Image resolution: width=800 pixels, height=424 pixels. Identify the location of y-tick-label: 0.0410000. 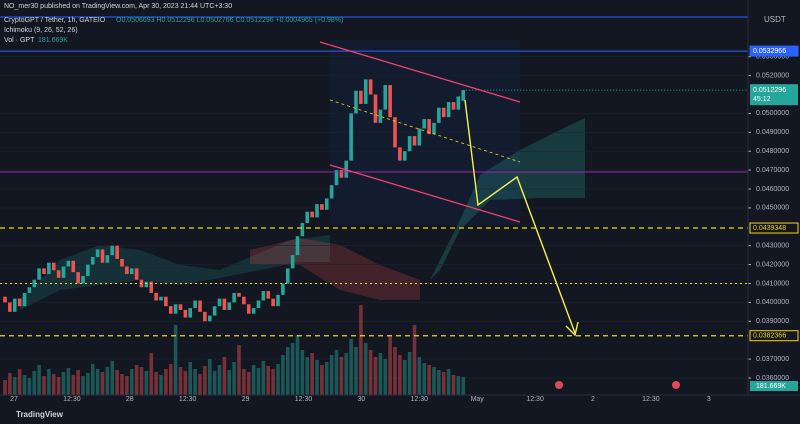
(772, 283).